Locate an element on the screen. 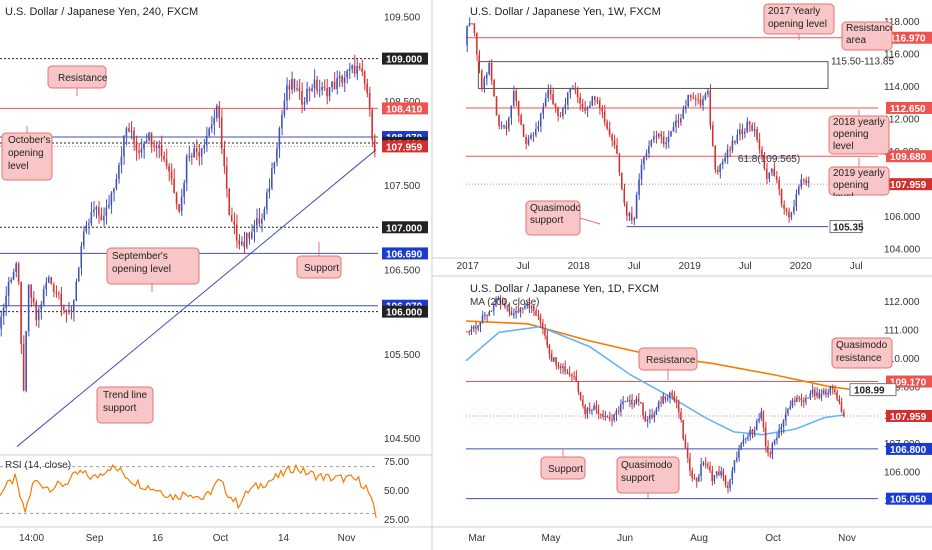 The image size is (932, 550). p3-annotation-quasimodo-resistance: Quasimodo resistance is located at coordinates (862, 353).